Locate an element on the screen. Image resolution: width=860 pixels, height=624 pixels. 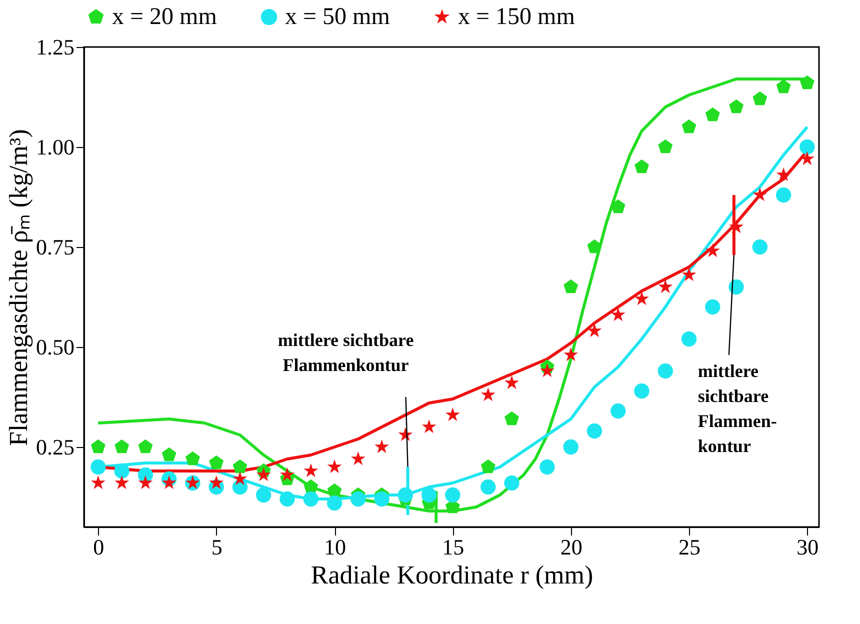
x-tick-label: 0 is located at coordinates (98, 547).